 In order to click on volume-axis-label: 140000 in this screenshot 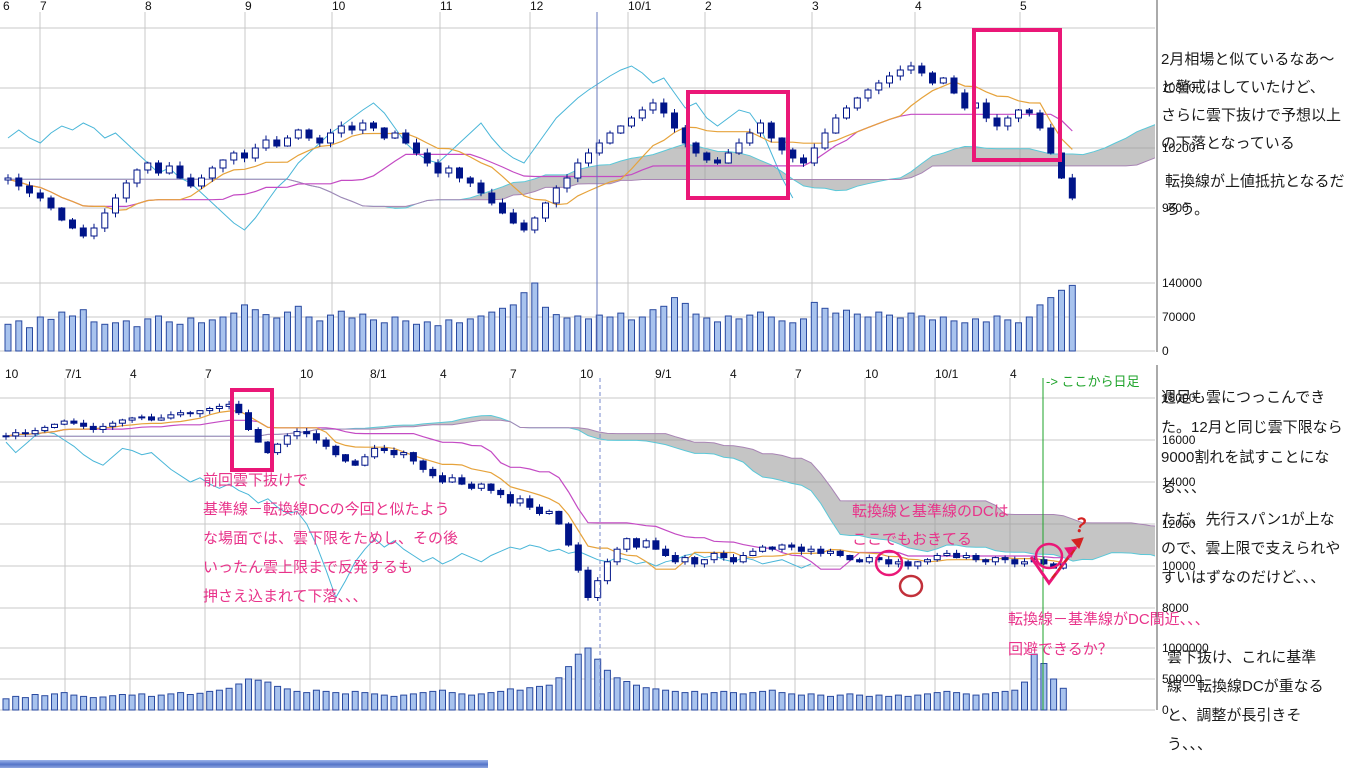, I will do `click(1182, 283)`.